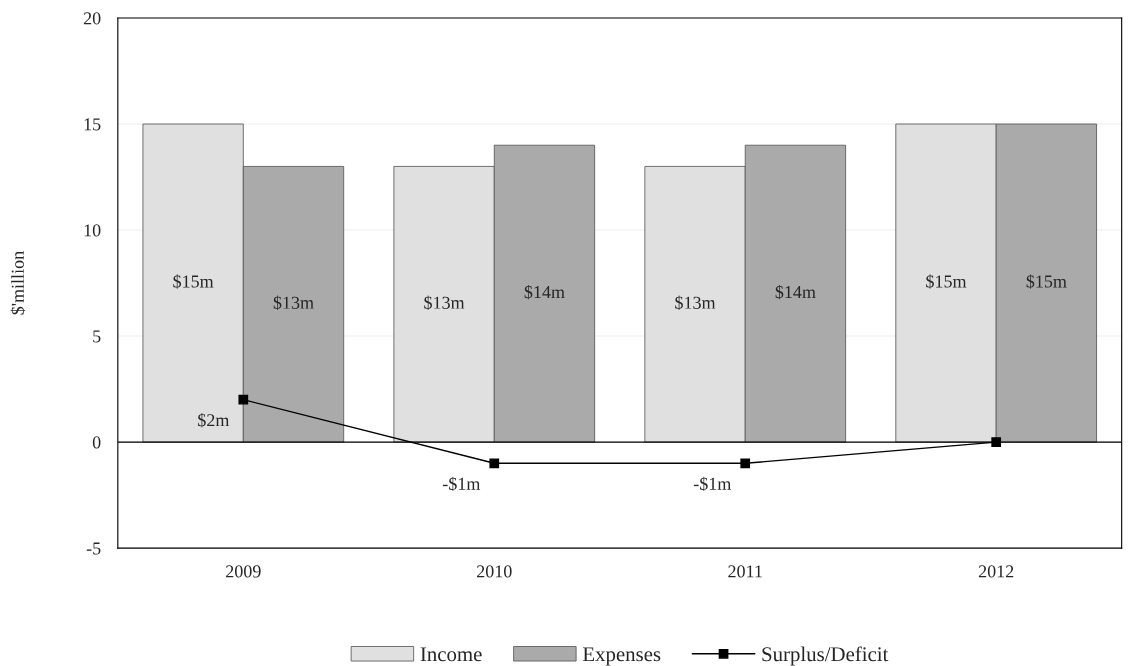 The image size is (1133, 666). Describe the element at coordinates (214, 420) in the screenshot. I see `data-label: $2m` at that location.